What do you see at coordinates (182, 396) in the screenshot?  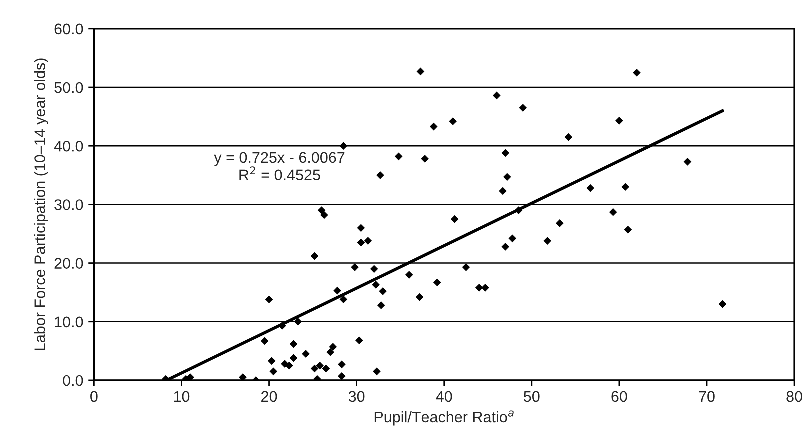 I see `x-tick-label: 10` at bounding box center [182, 396].